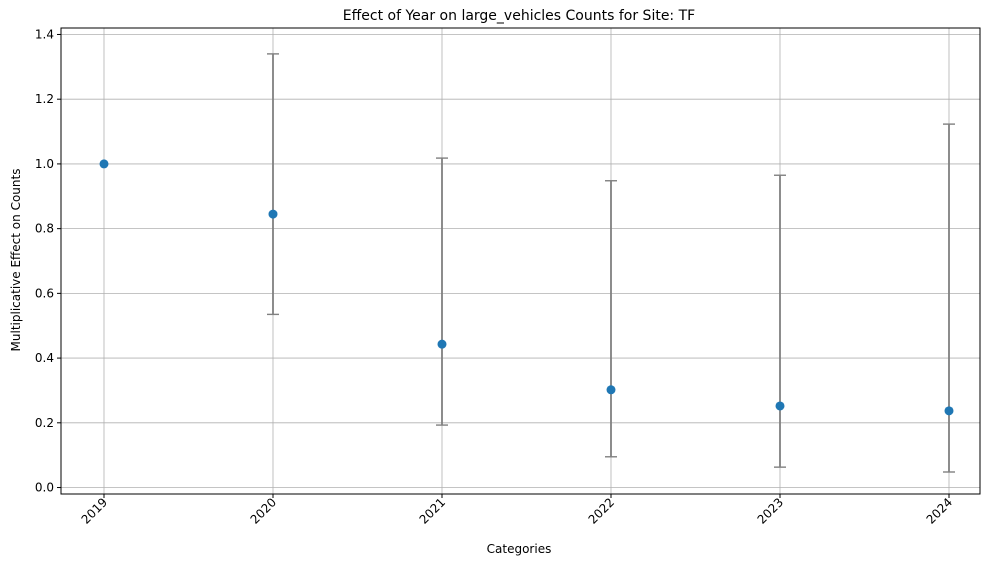 This screenshot has width=1001, height=566. Describe the element at coordinates (44, 488) in the screenshot. I see `y-tick-label: 0.0` at that location.